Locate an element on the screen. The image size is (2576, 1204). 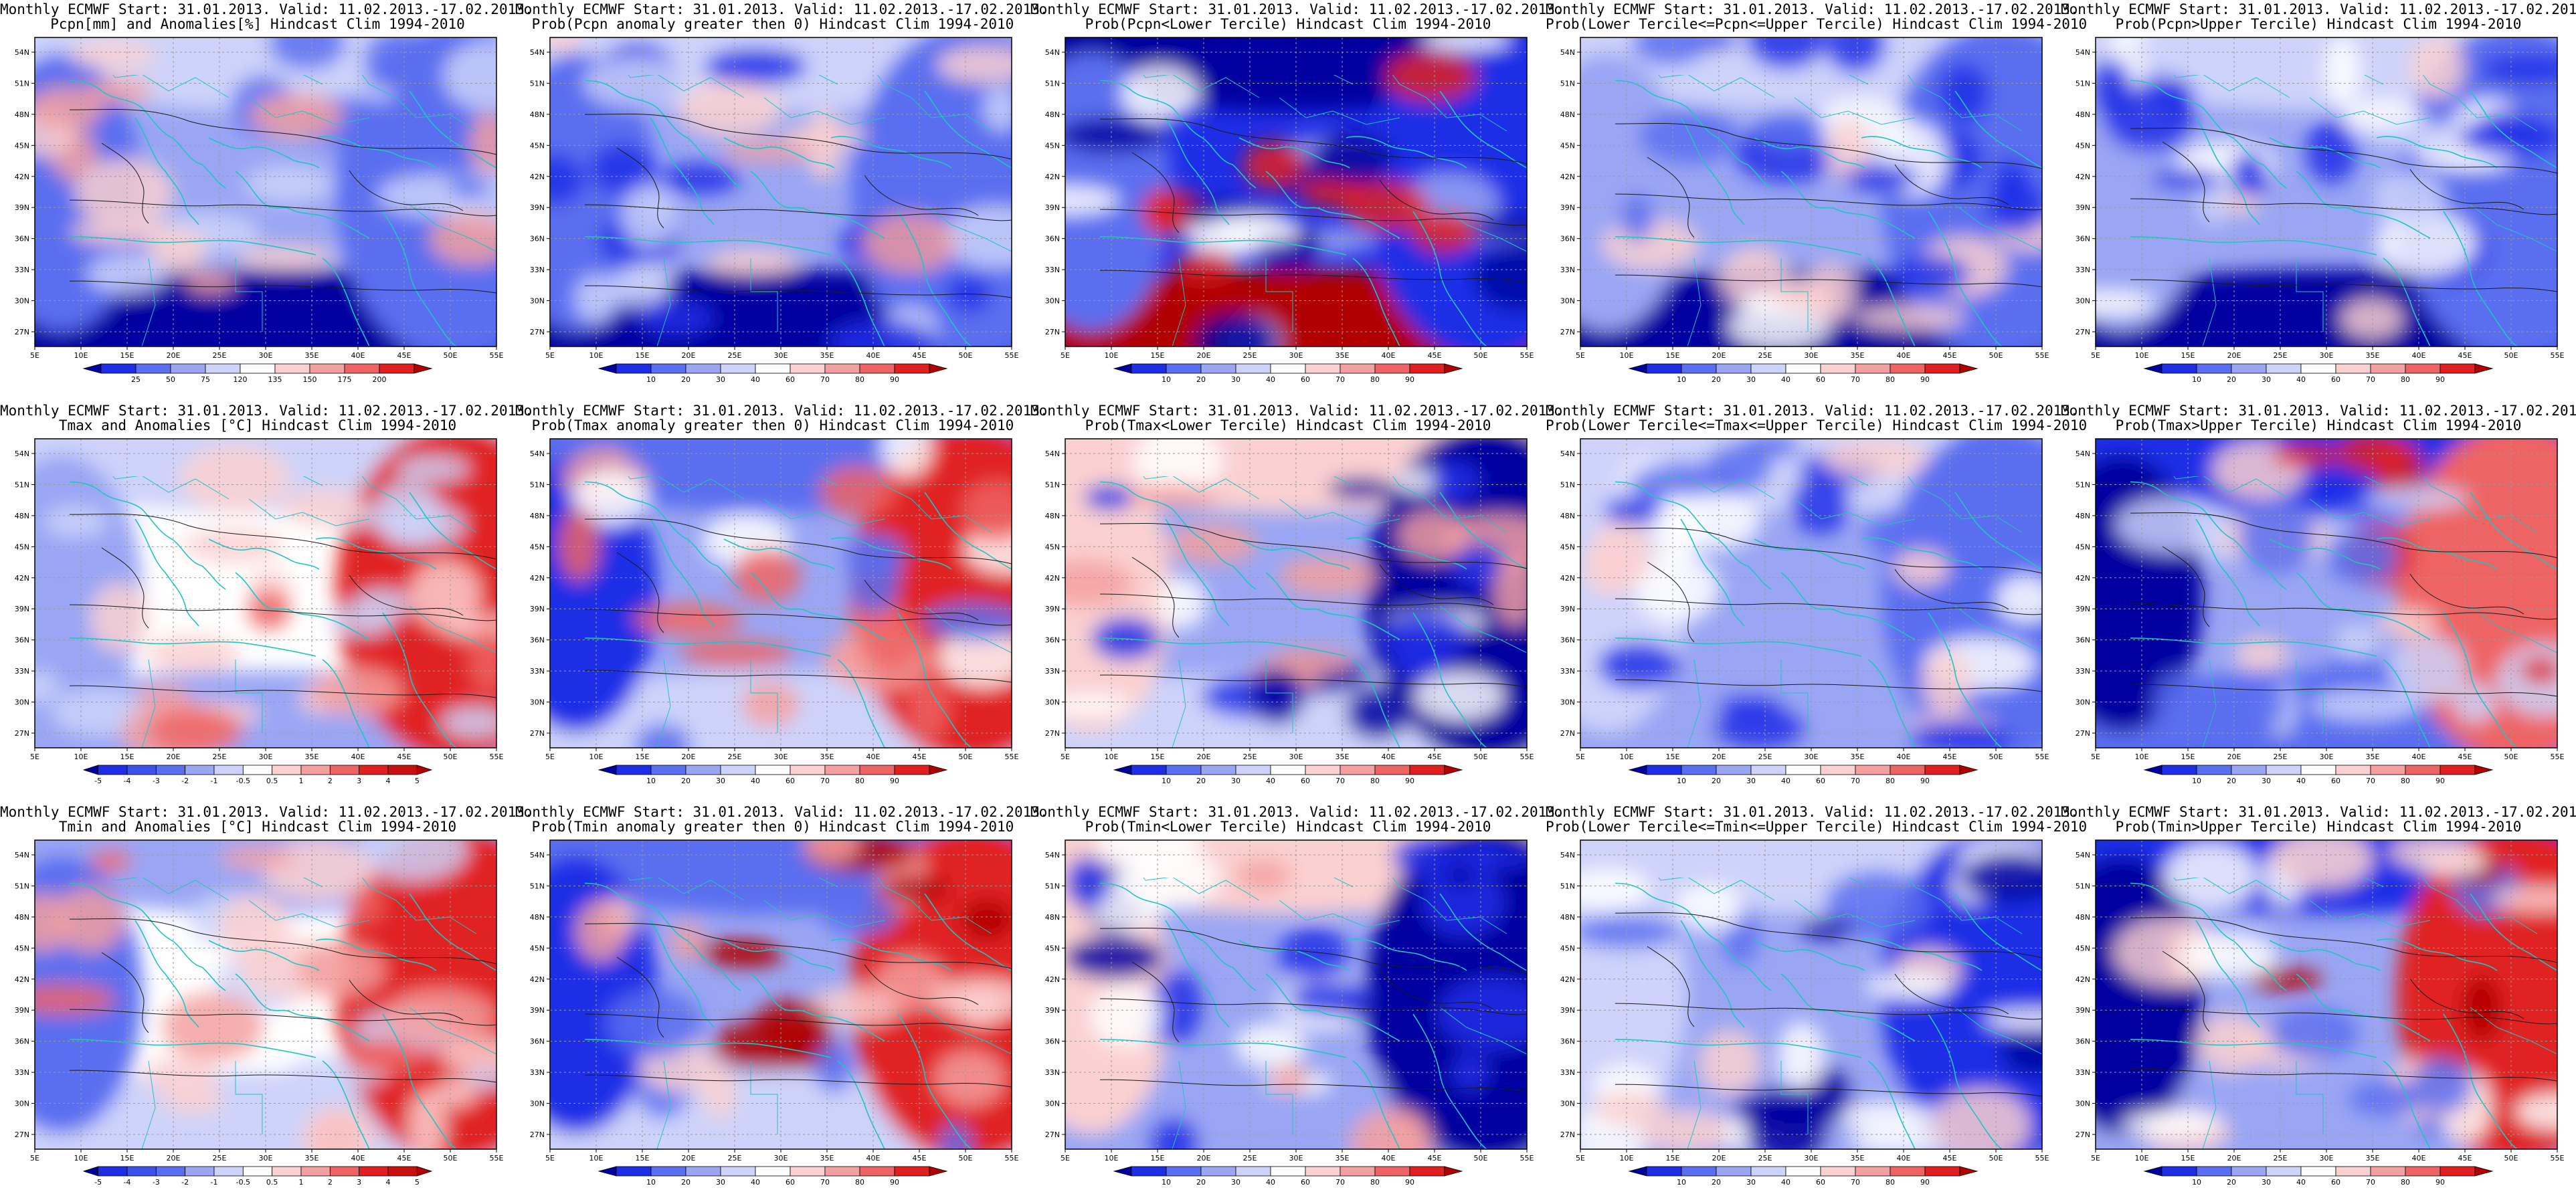
colorbar: 25 50 75 120 135 150 175 200 is located at coordinates (257, 373).